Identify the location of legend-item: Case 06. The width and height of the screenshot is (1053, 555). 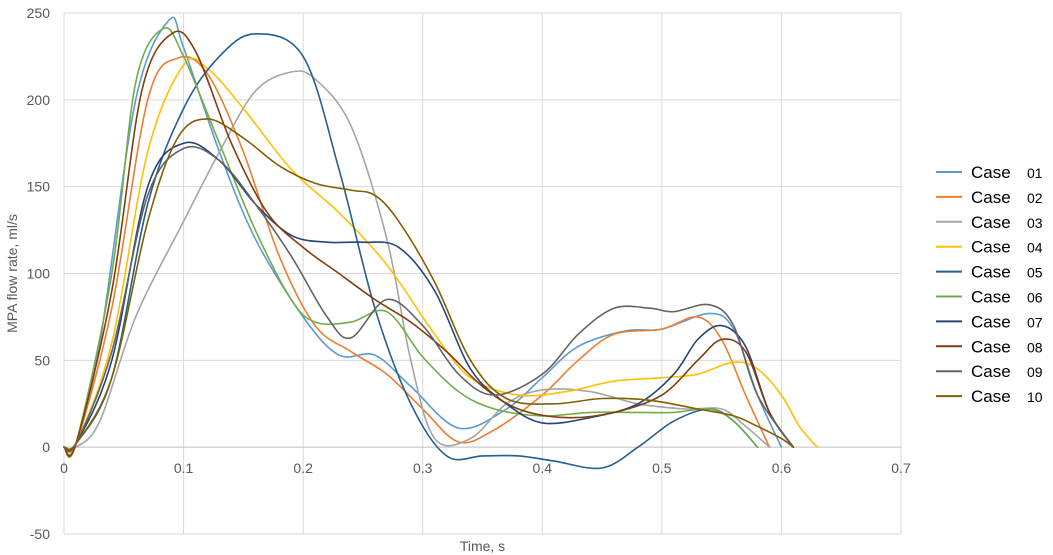
(989, 297).